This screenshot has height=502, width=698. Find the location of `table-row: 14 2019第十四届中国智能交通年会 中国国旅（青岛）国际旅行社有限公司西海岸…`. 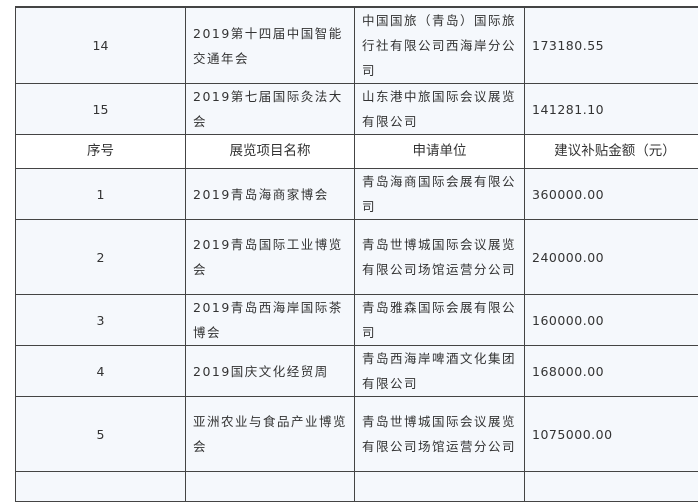

table-row: 14 2019第十四届中国智能交通年会 中国国旅（青岛）国际旅行社有限公司西海岸… is located at coordinates (357, 46).